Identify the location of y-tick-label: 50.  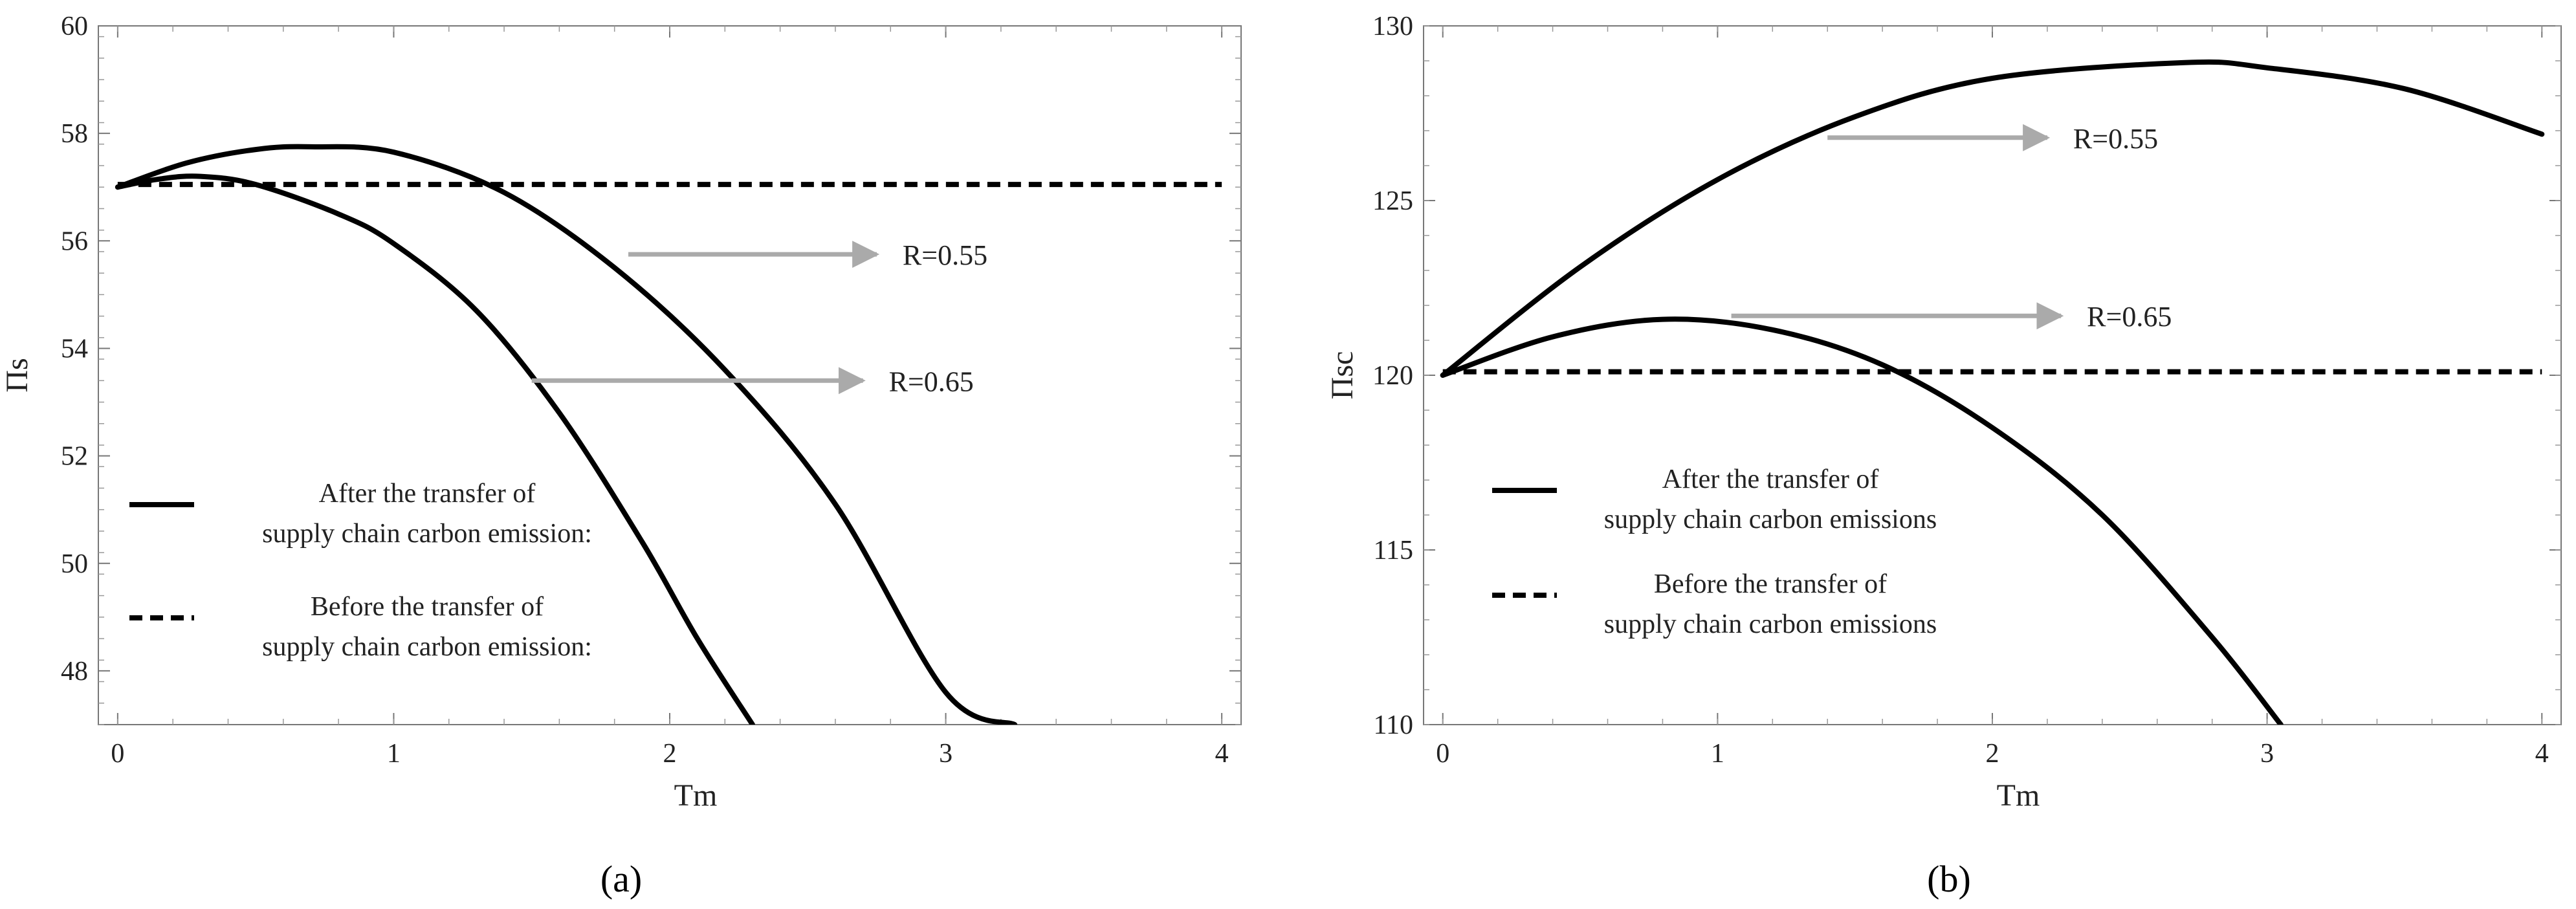
(75, 564).